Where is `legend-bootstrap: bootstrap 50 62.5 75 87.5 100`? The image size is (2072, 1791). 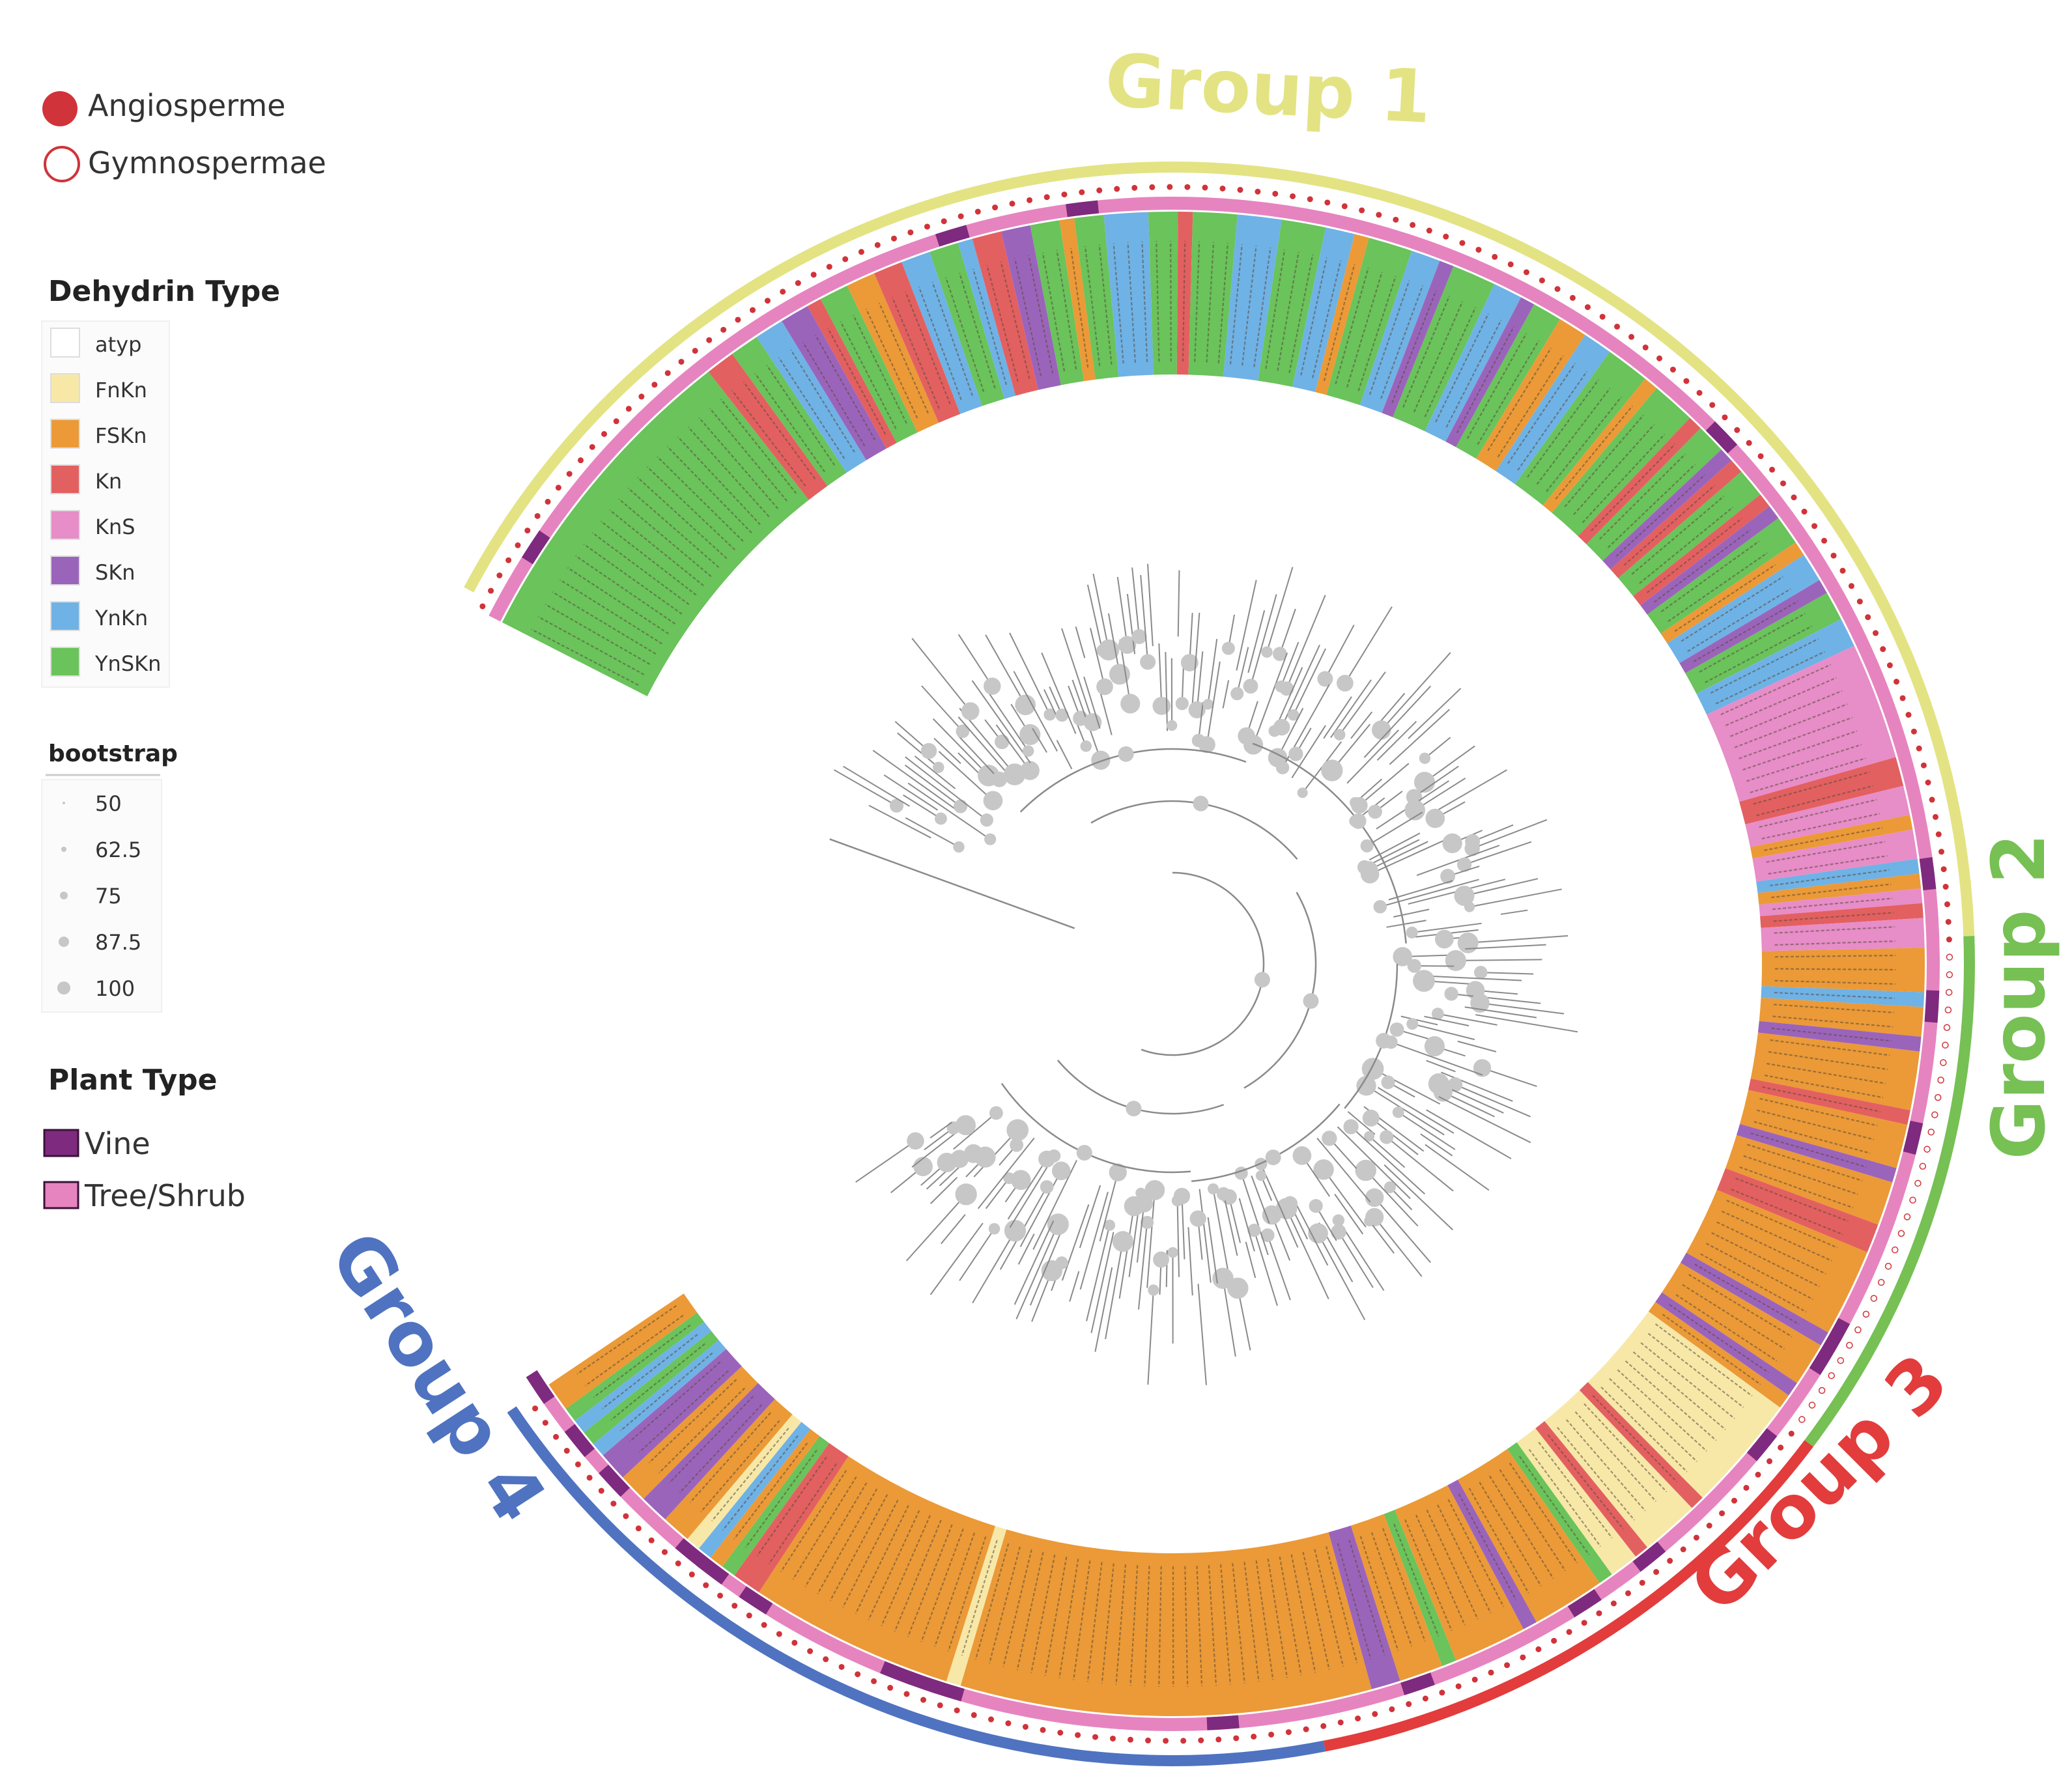
legend-bootstrap: bootstrap 50 62.5 75 87.5 100 is located at coordinates (109, 876).